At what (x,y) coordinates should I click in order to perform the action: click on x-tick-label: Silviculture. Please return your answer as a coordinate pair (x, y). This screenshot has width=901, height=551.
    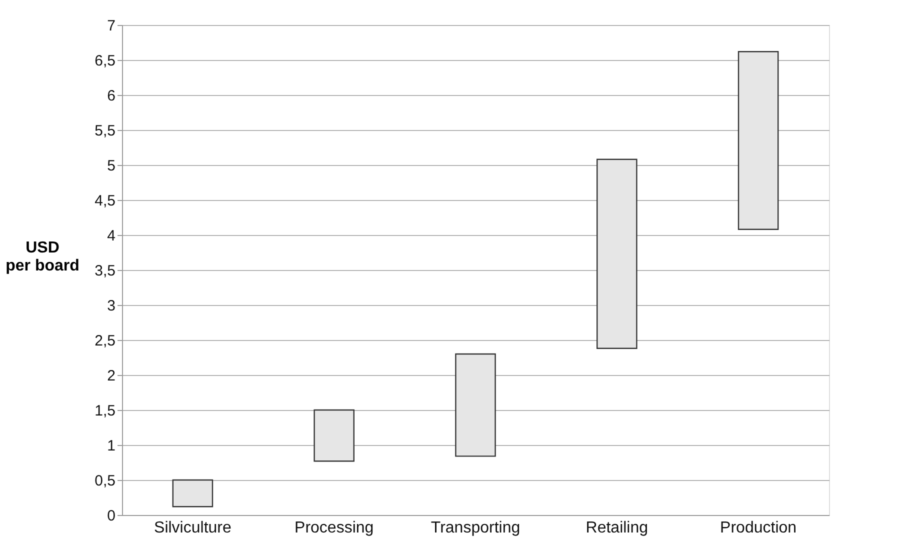
    Looking at the image, I should click on (193, 528).